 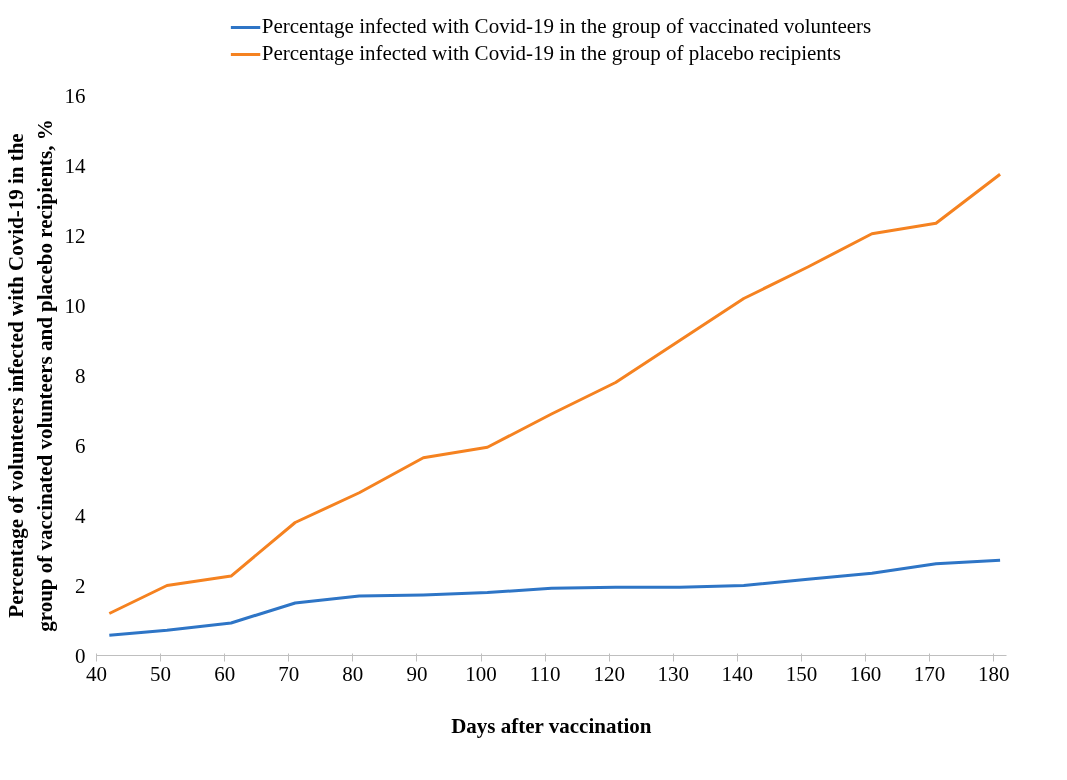 I want to click on y-tick-label: 10, so click(x=75, y=305).